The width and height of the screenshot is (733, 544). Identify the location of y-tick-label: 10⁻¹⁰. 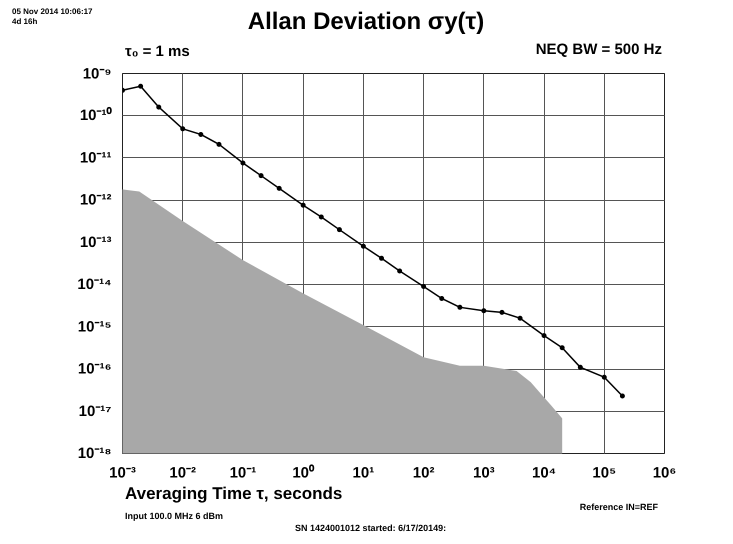
(96, 115).